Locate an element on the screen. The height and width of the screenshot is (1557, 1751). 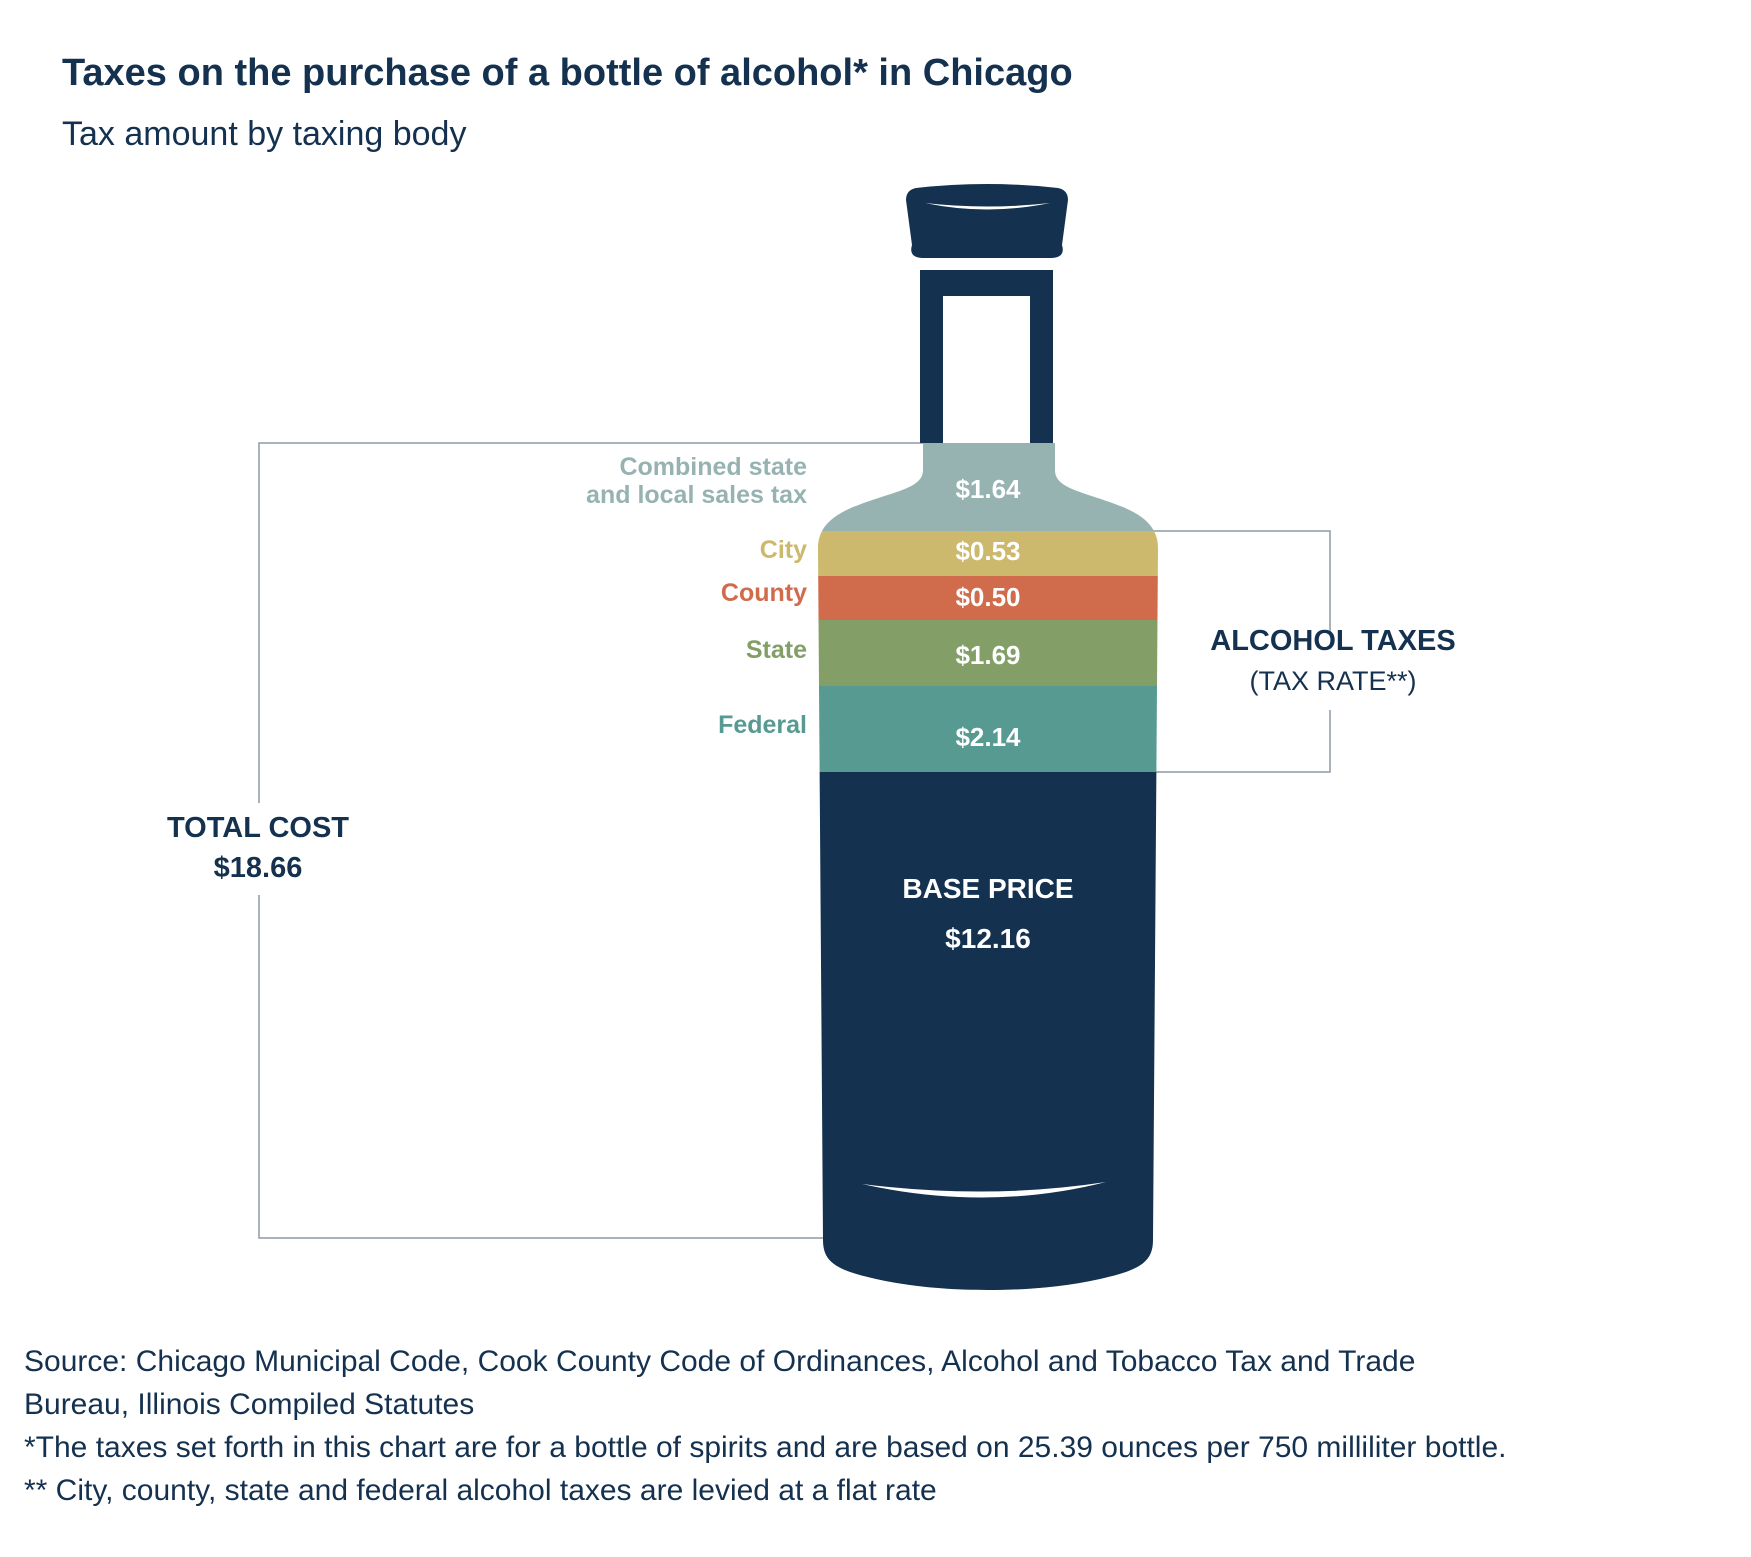
segment-city is located at coordinates (988, 554).